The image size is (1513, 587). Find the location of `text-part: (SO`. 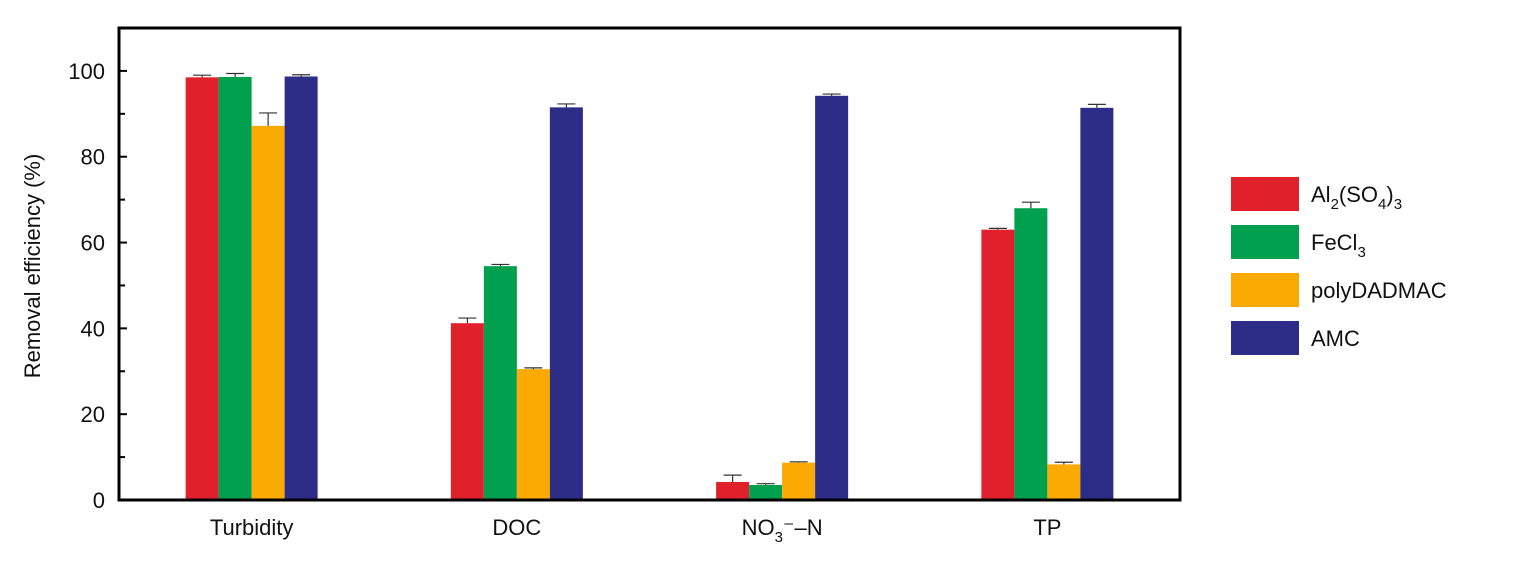

text-part: (SO is located at coordinates (1358, 194).